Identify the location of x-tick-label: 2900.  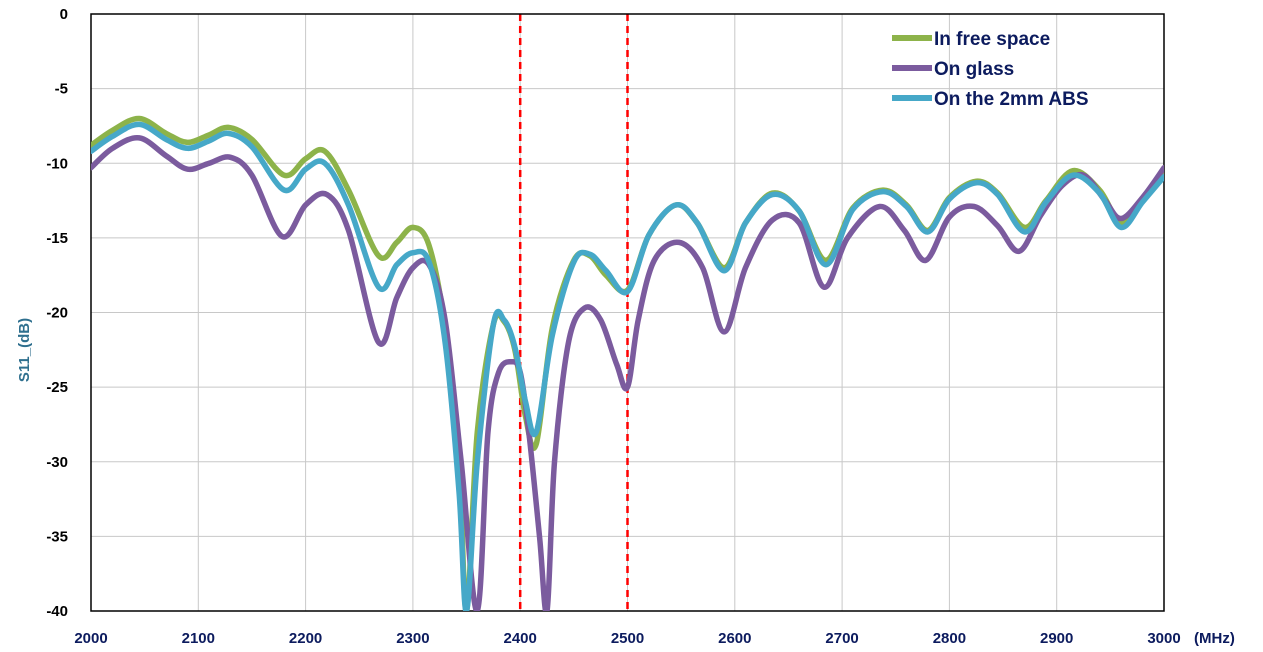
(1056, 638).